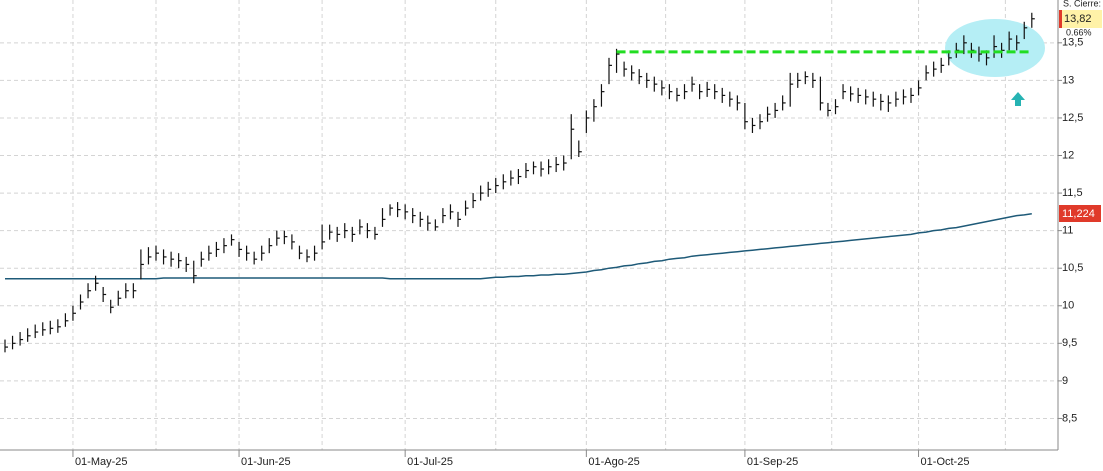 The height and width of the screenshot is (471, 1103). What do you see at coordinates (945, 462) in the screenshot?
I see `x-tick-label: 01-Oct-25` at bounding box center [945, 462].